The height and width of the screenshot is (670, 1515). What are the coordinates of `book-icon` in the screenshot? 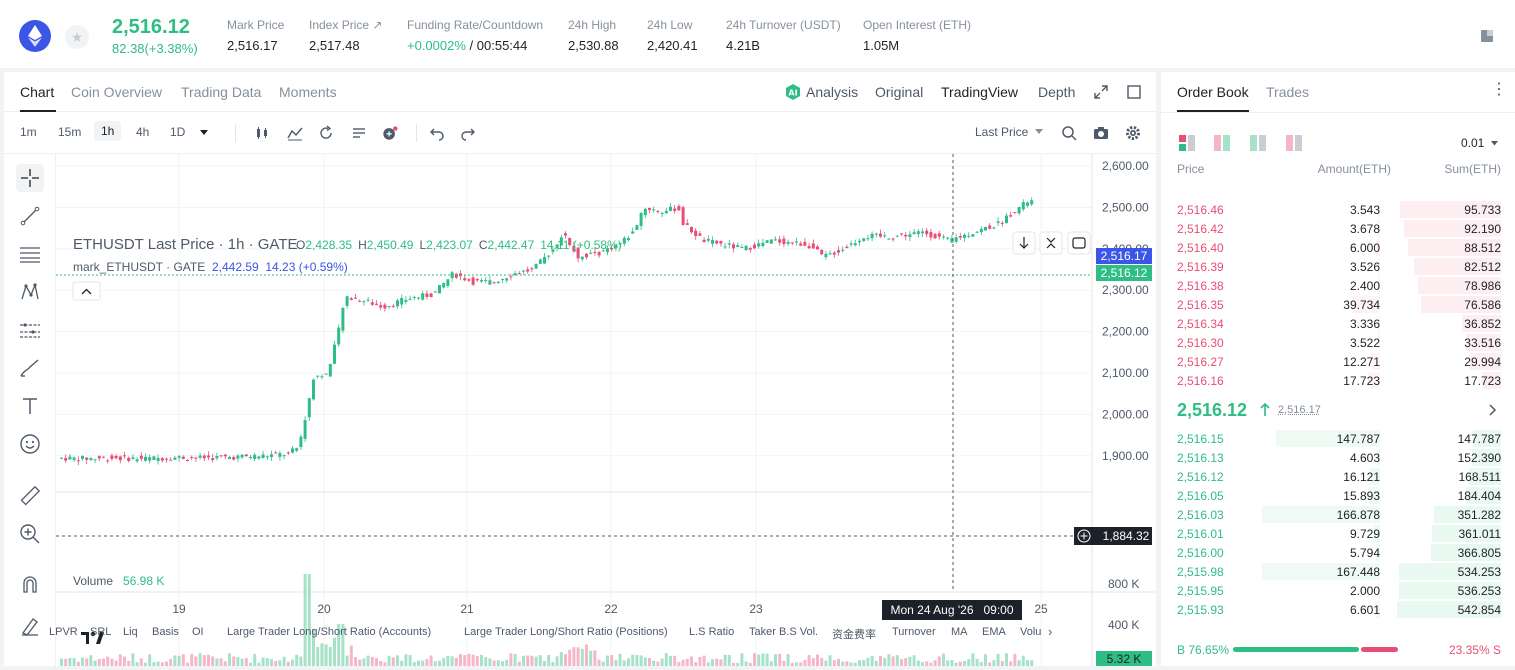 It's located at (1487, 36).